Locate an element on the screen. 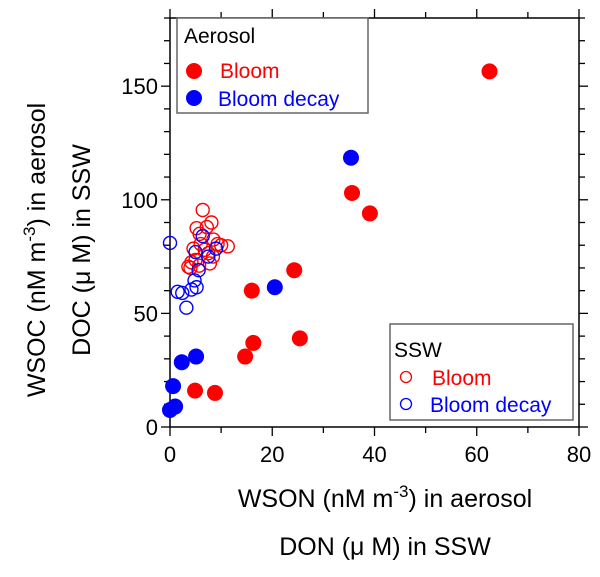  x-axis-title-end: ) in aerosol is located at coordinates (471, 499).